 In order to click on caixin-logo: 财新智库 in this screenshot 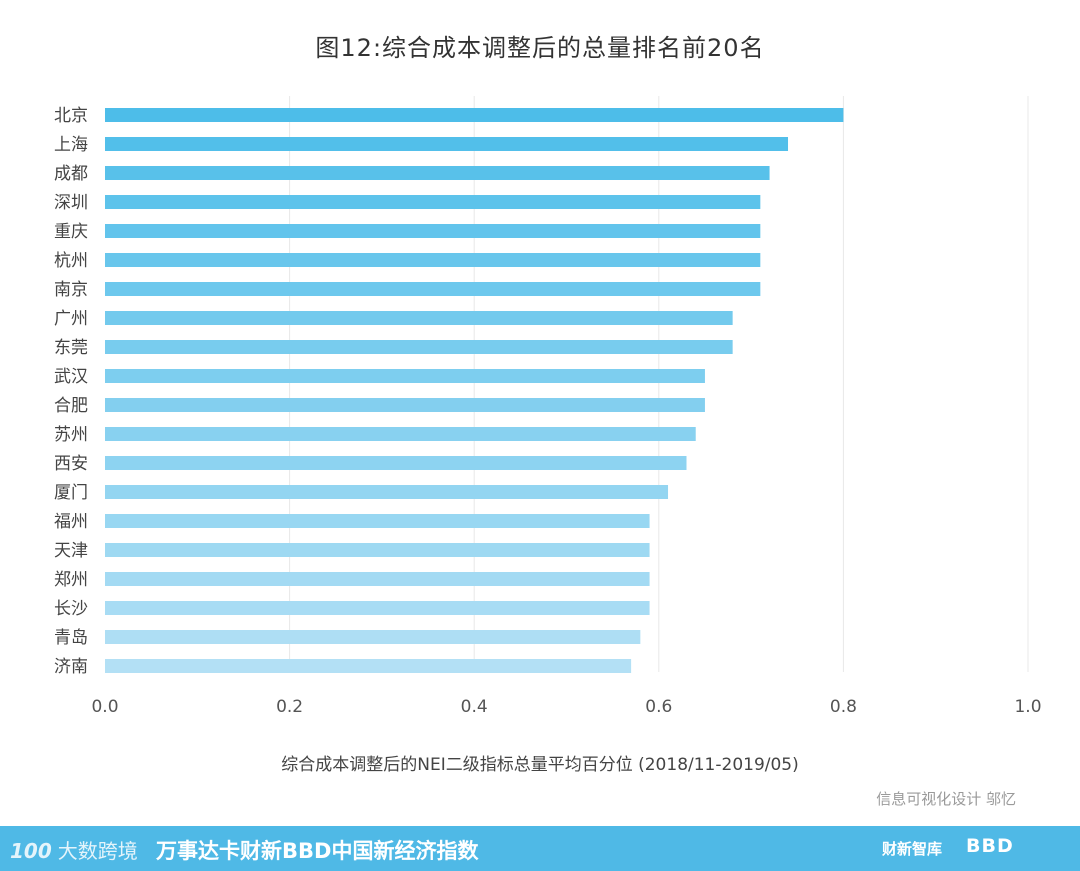, I will do `click(912, 849)`.